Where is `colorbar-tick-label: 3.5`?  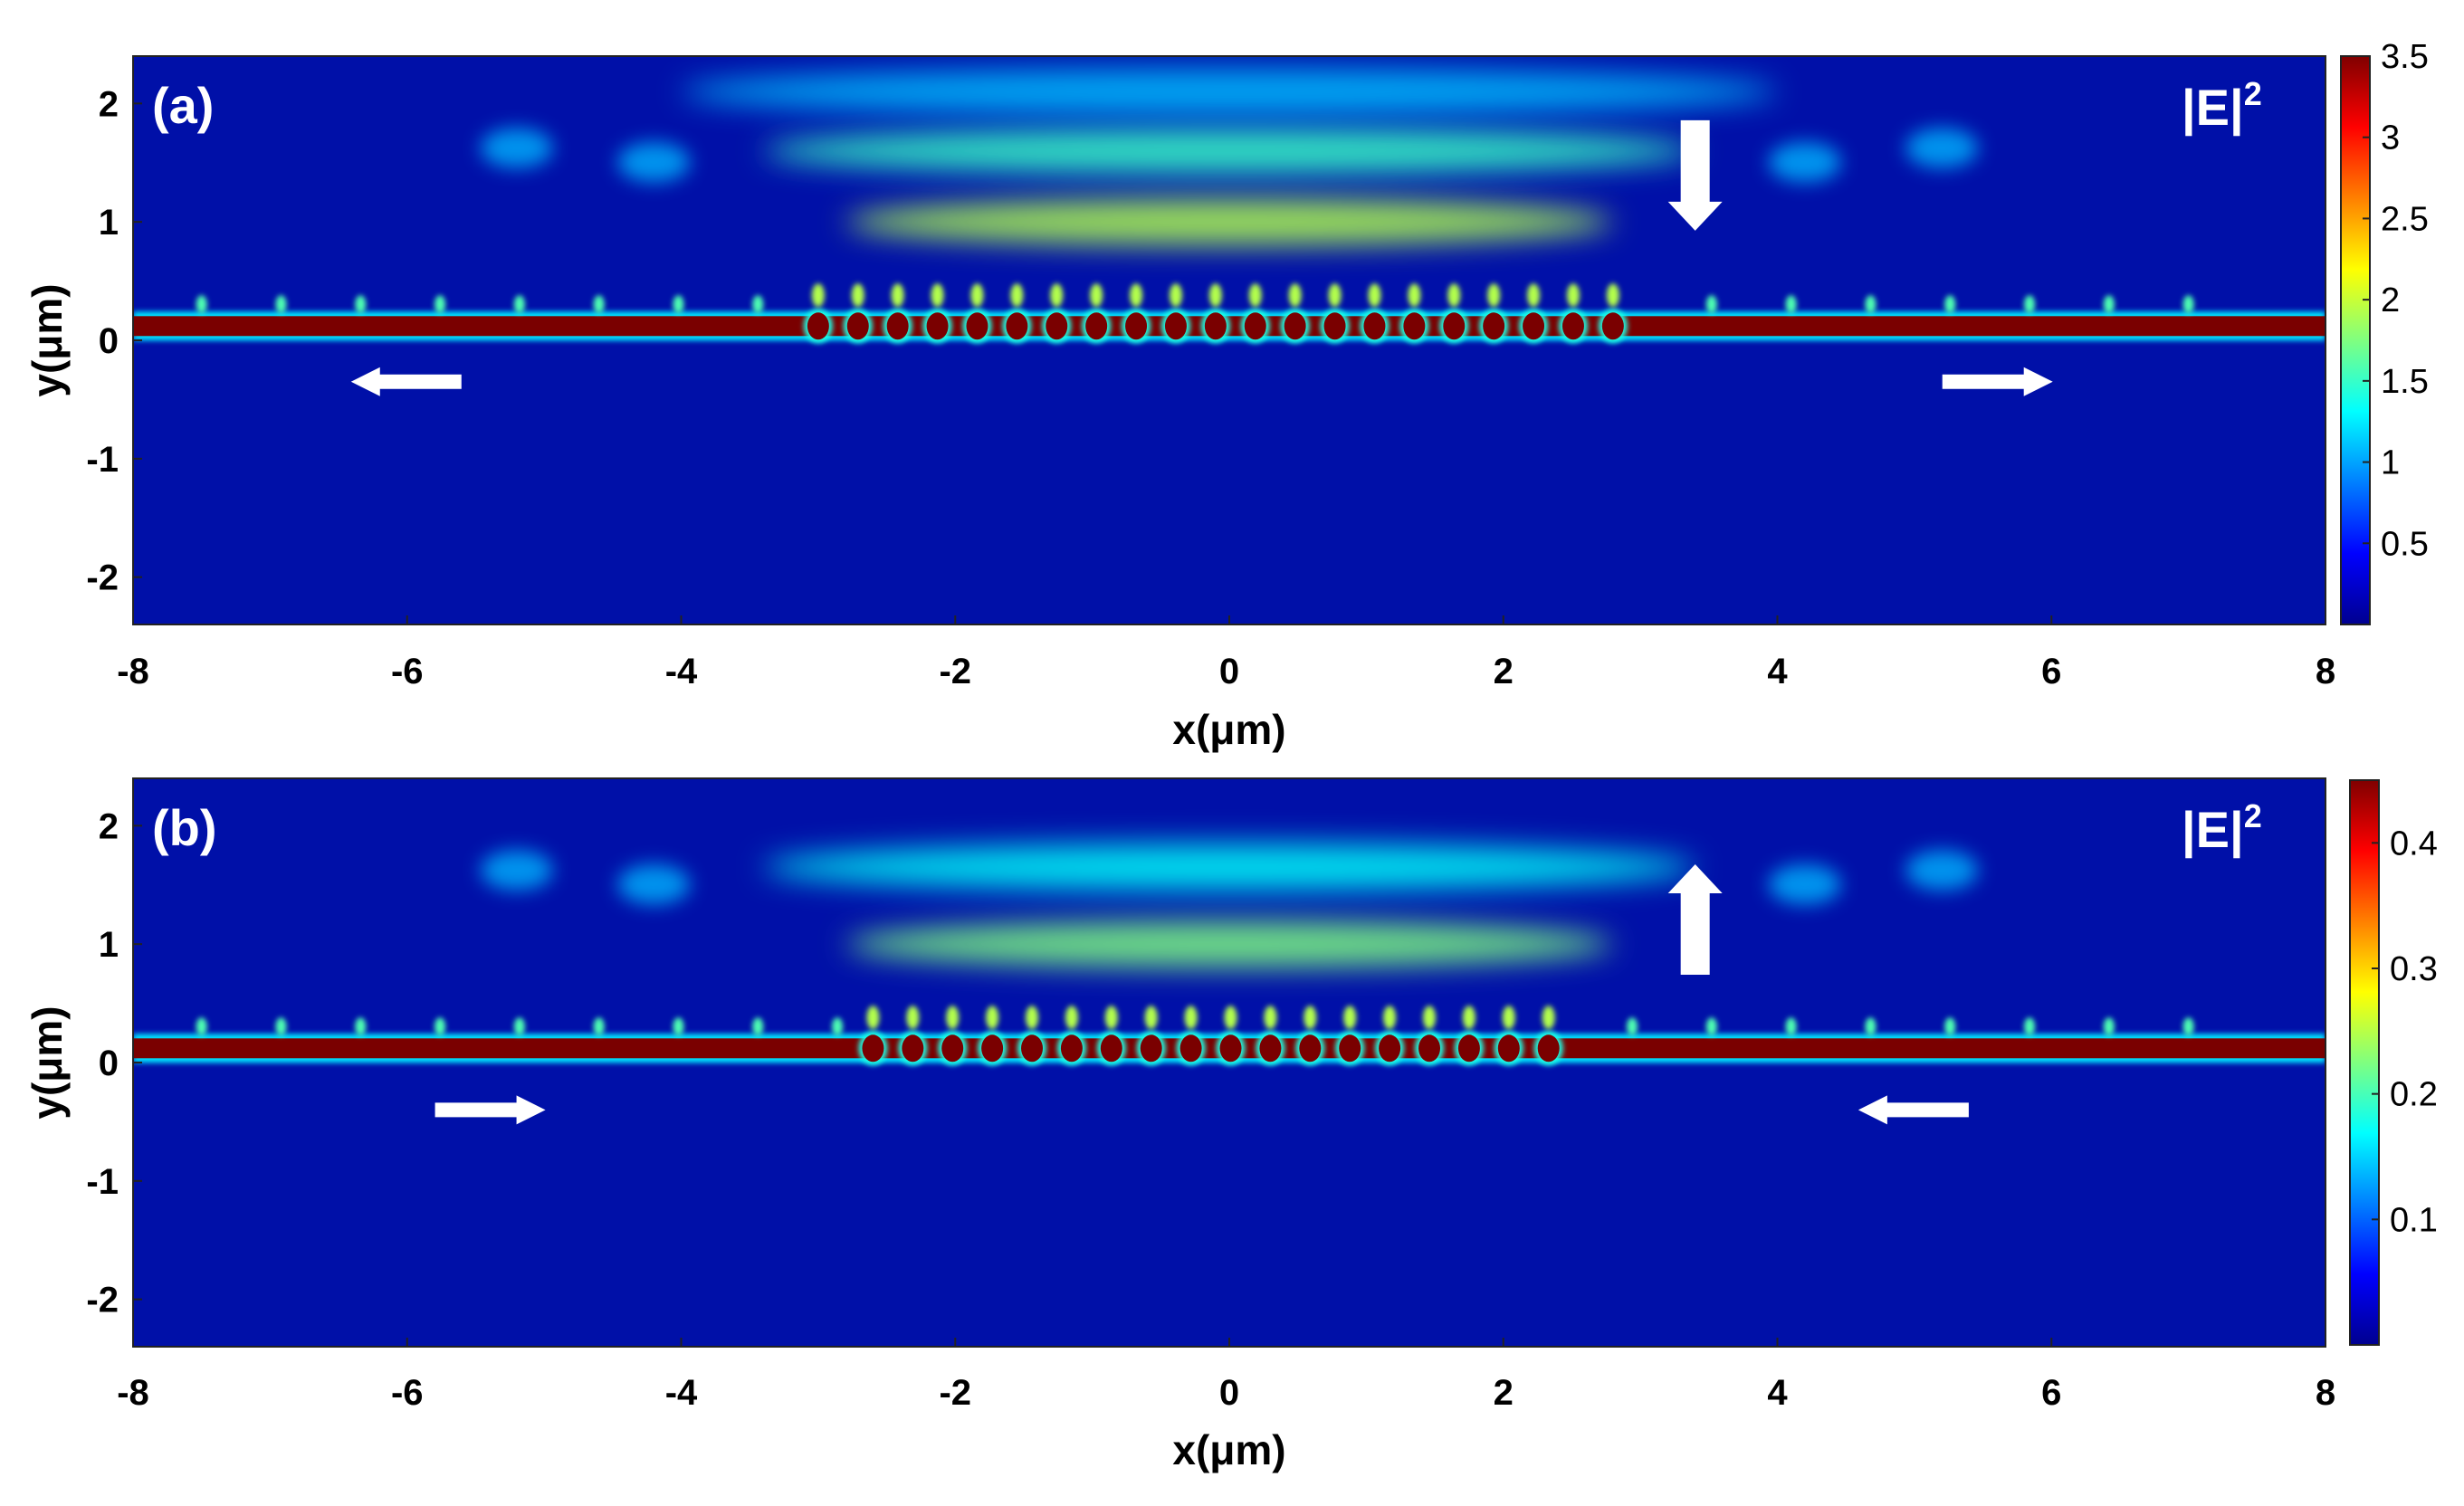
colorbar-tick-label: 3.5 is located at coordinates (2405, 57).